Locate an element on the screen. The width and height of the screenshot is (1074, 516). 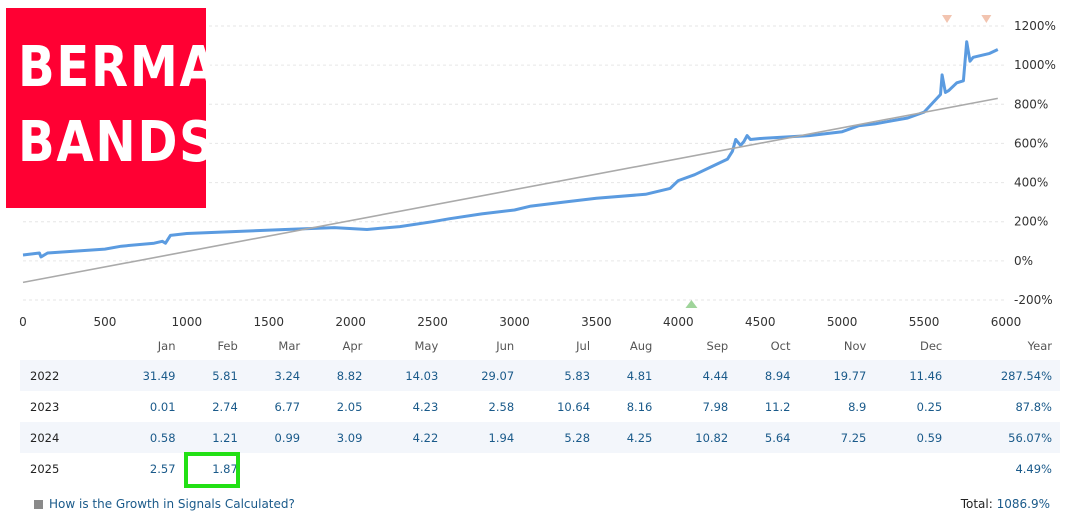
year-total-cell: 87.8% is located at coordinates (1033, 406).